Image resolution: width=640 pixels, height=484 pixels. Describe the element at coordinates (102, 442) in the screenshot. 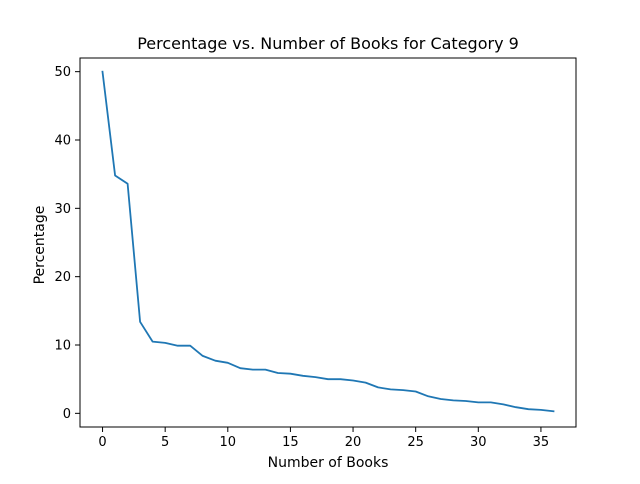

I see `x-tick-label: 0` at that location.